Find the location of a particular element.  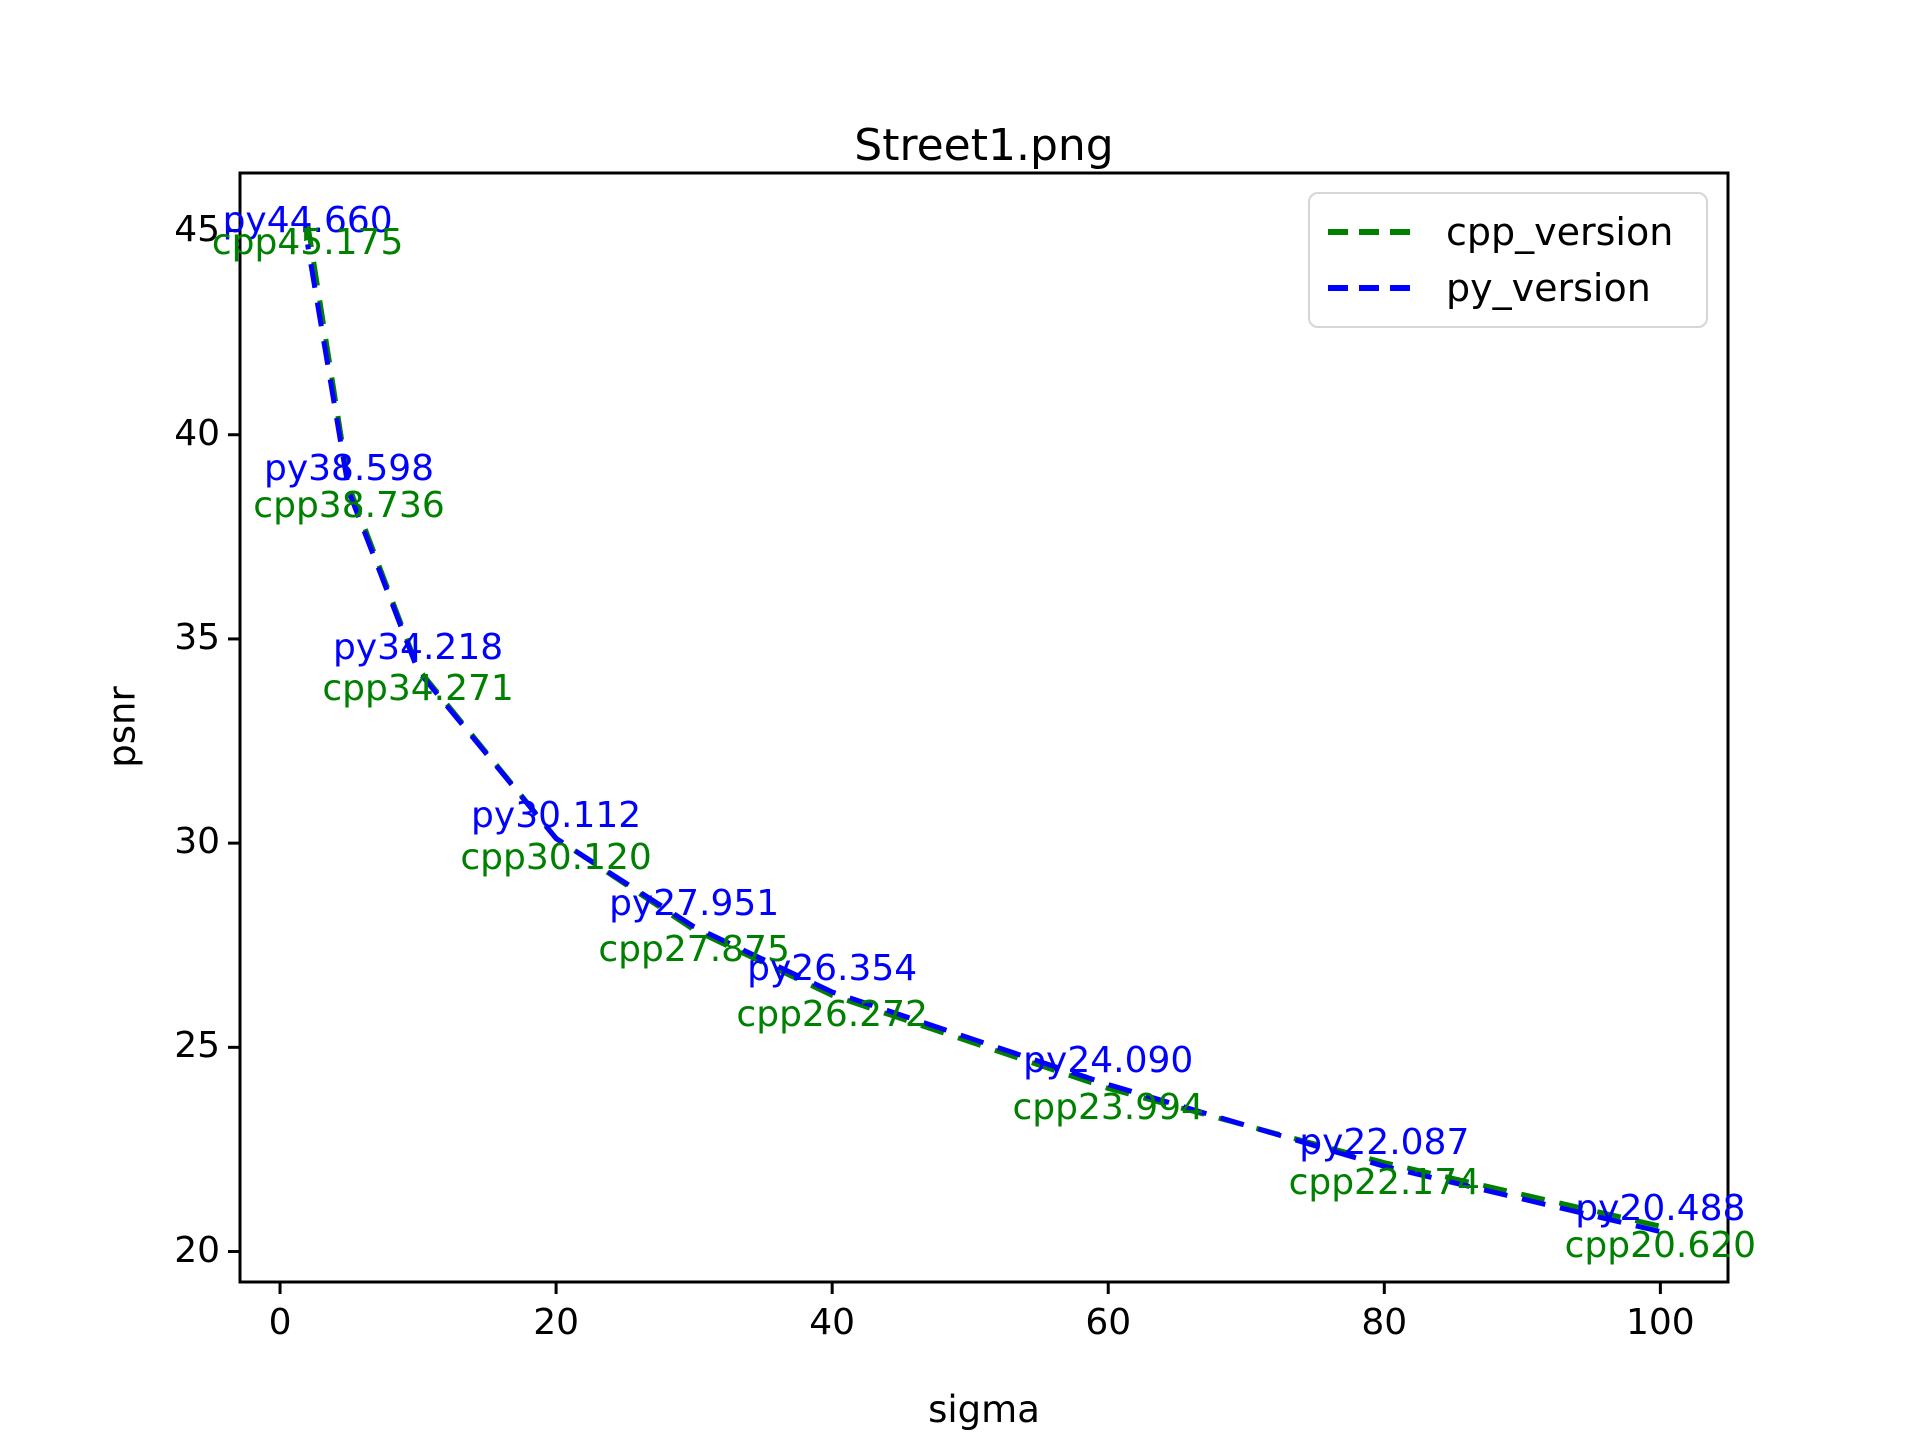

y-tick-label: 25 is located at coordinates (197, 1046).